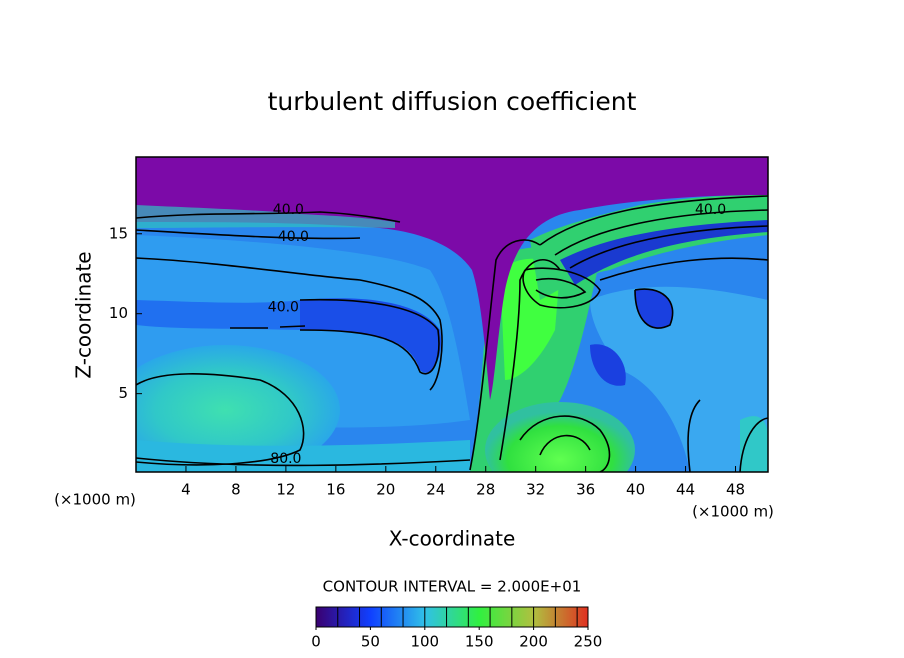 The height and width of the screenshot is (658, 904). Describe the element at coordinates (236, 490) in the screenshot. I see `x-tick-label: 8` at that location.